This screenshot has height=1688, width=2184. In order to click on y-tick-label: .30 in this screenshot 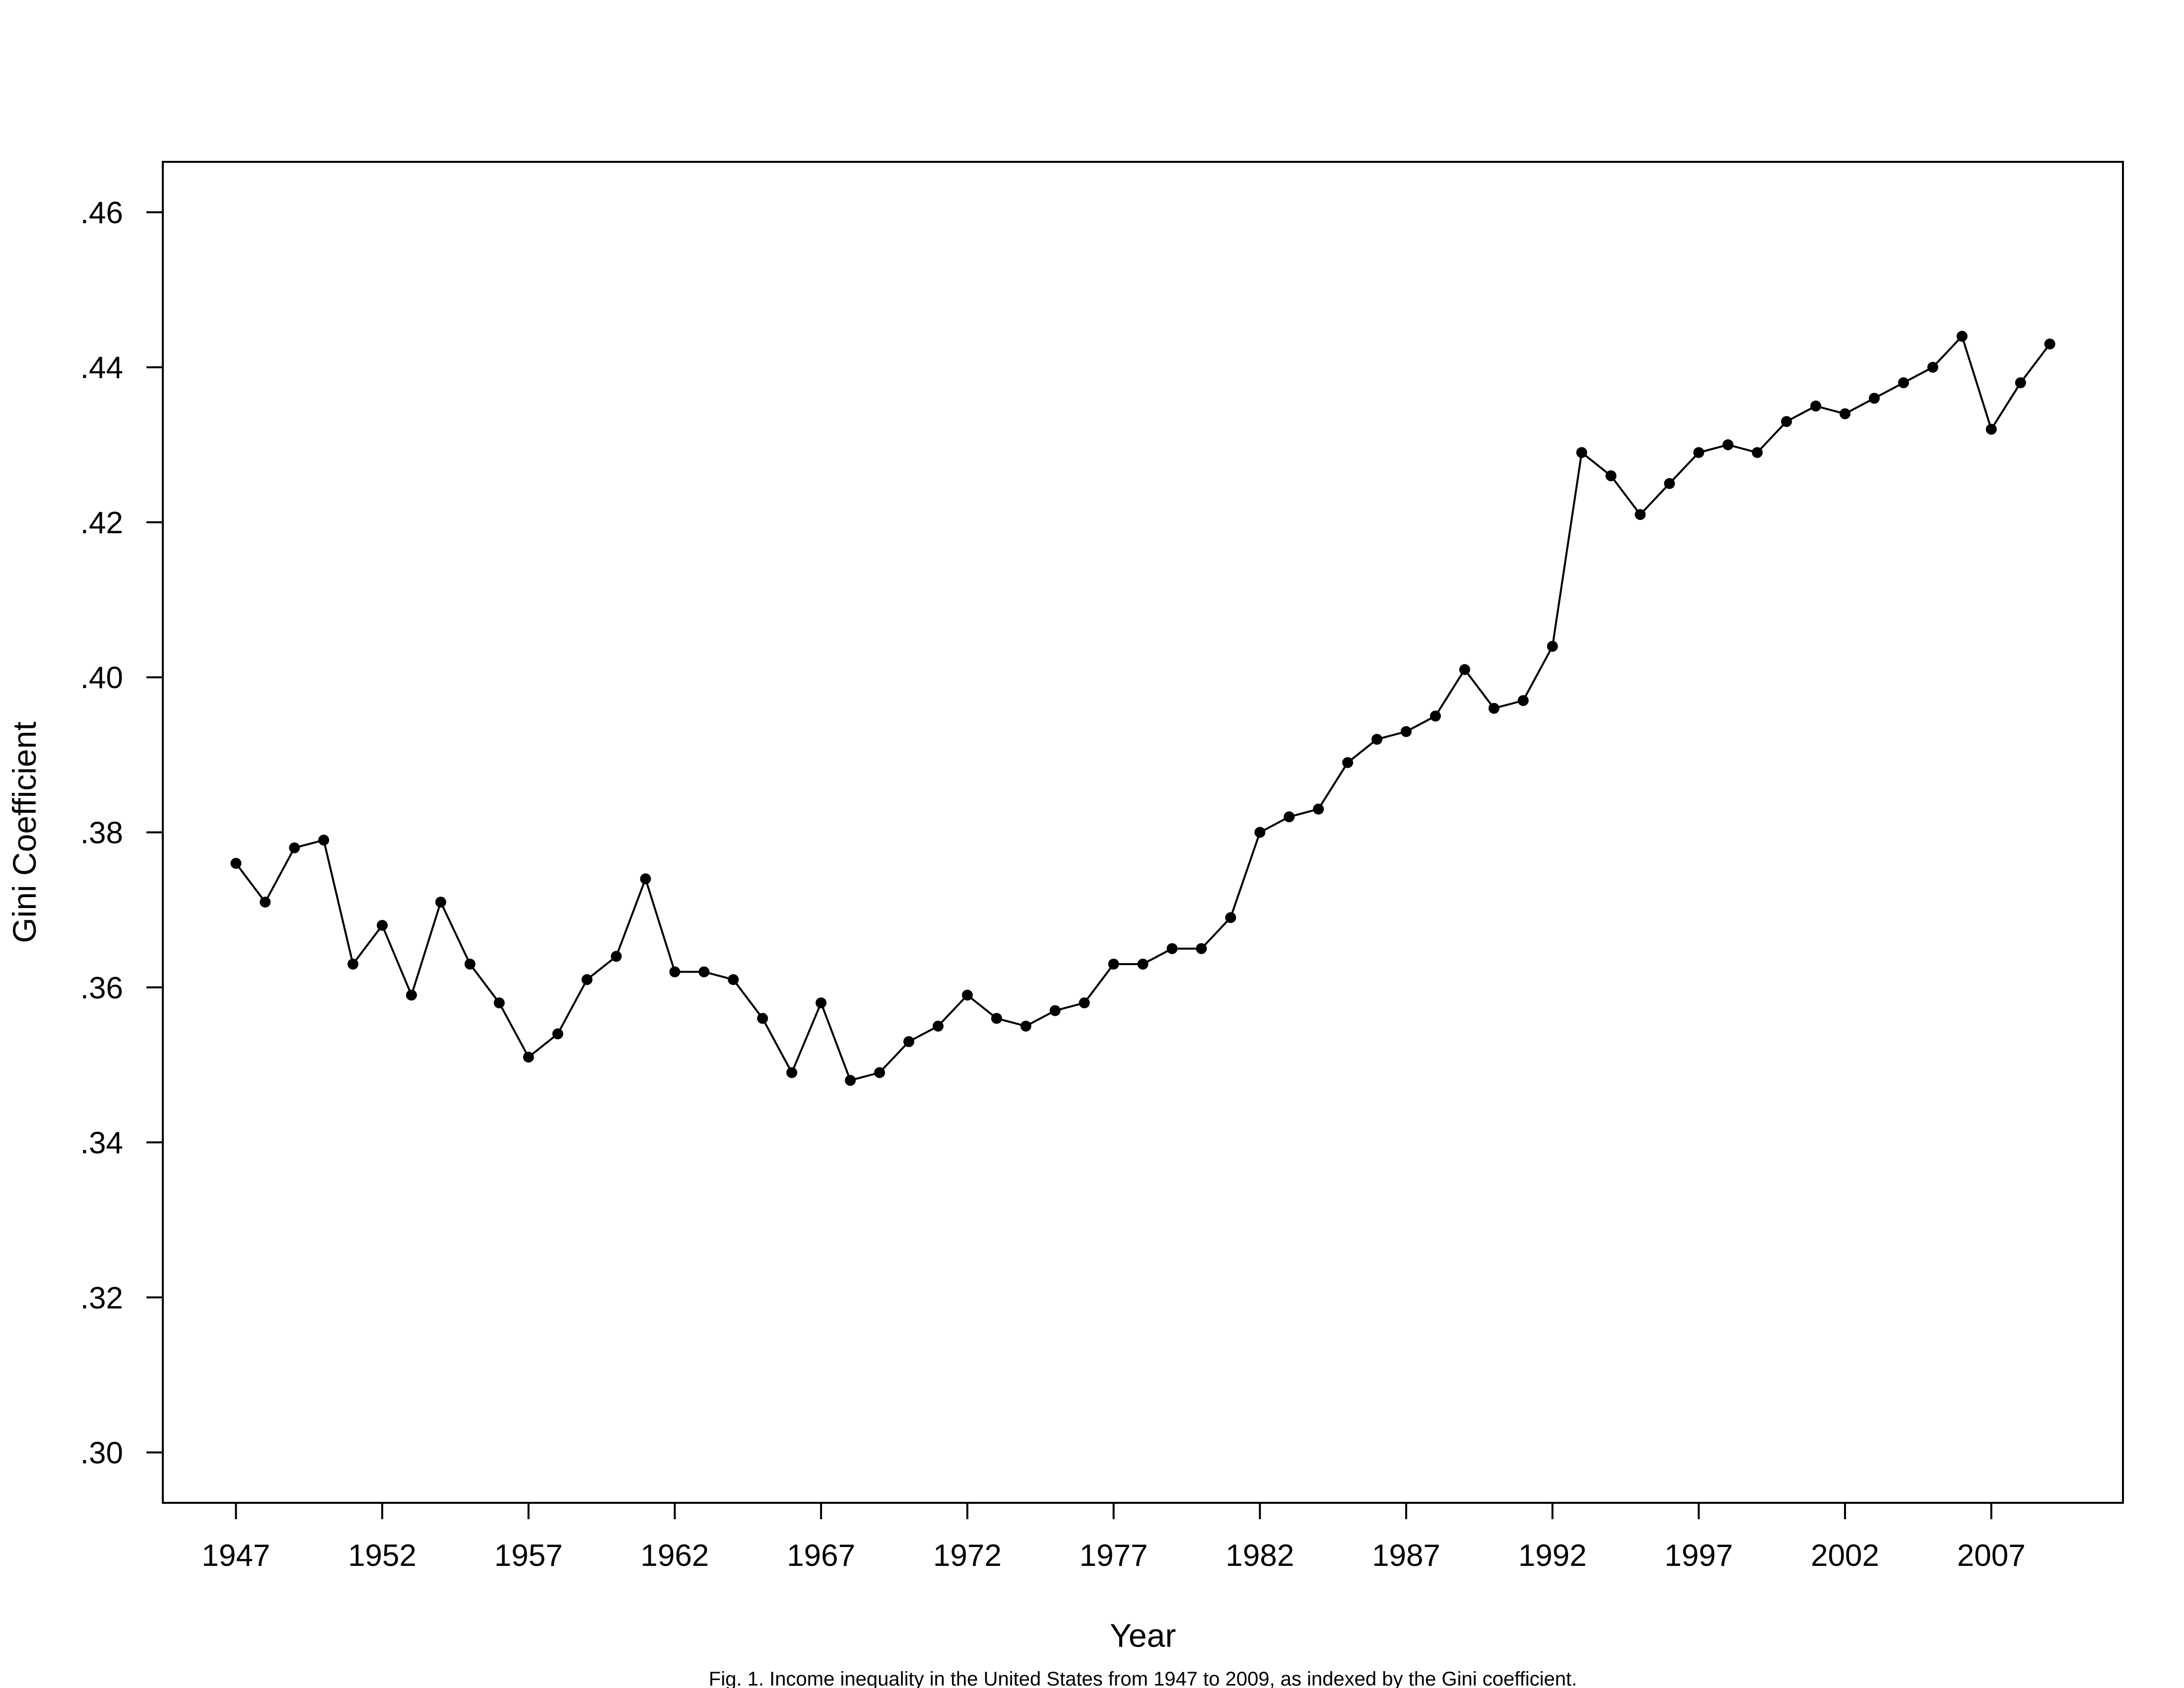, I will do `click(101, 1453)`.